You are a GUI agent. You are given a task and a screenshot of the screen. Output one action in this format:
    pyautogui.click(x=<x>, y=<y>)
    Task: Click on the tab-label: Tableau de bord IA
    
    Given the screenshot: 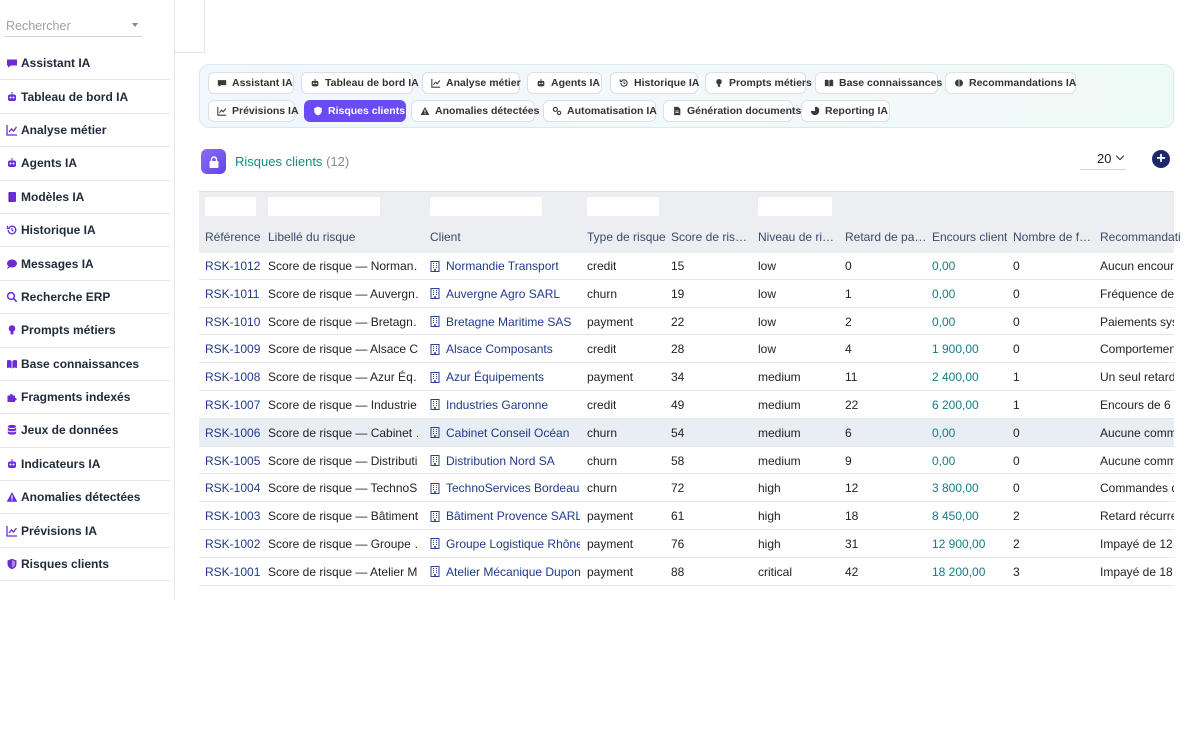 What is the action you would take?
    pyautogui.click(x=372, y=83)
    